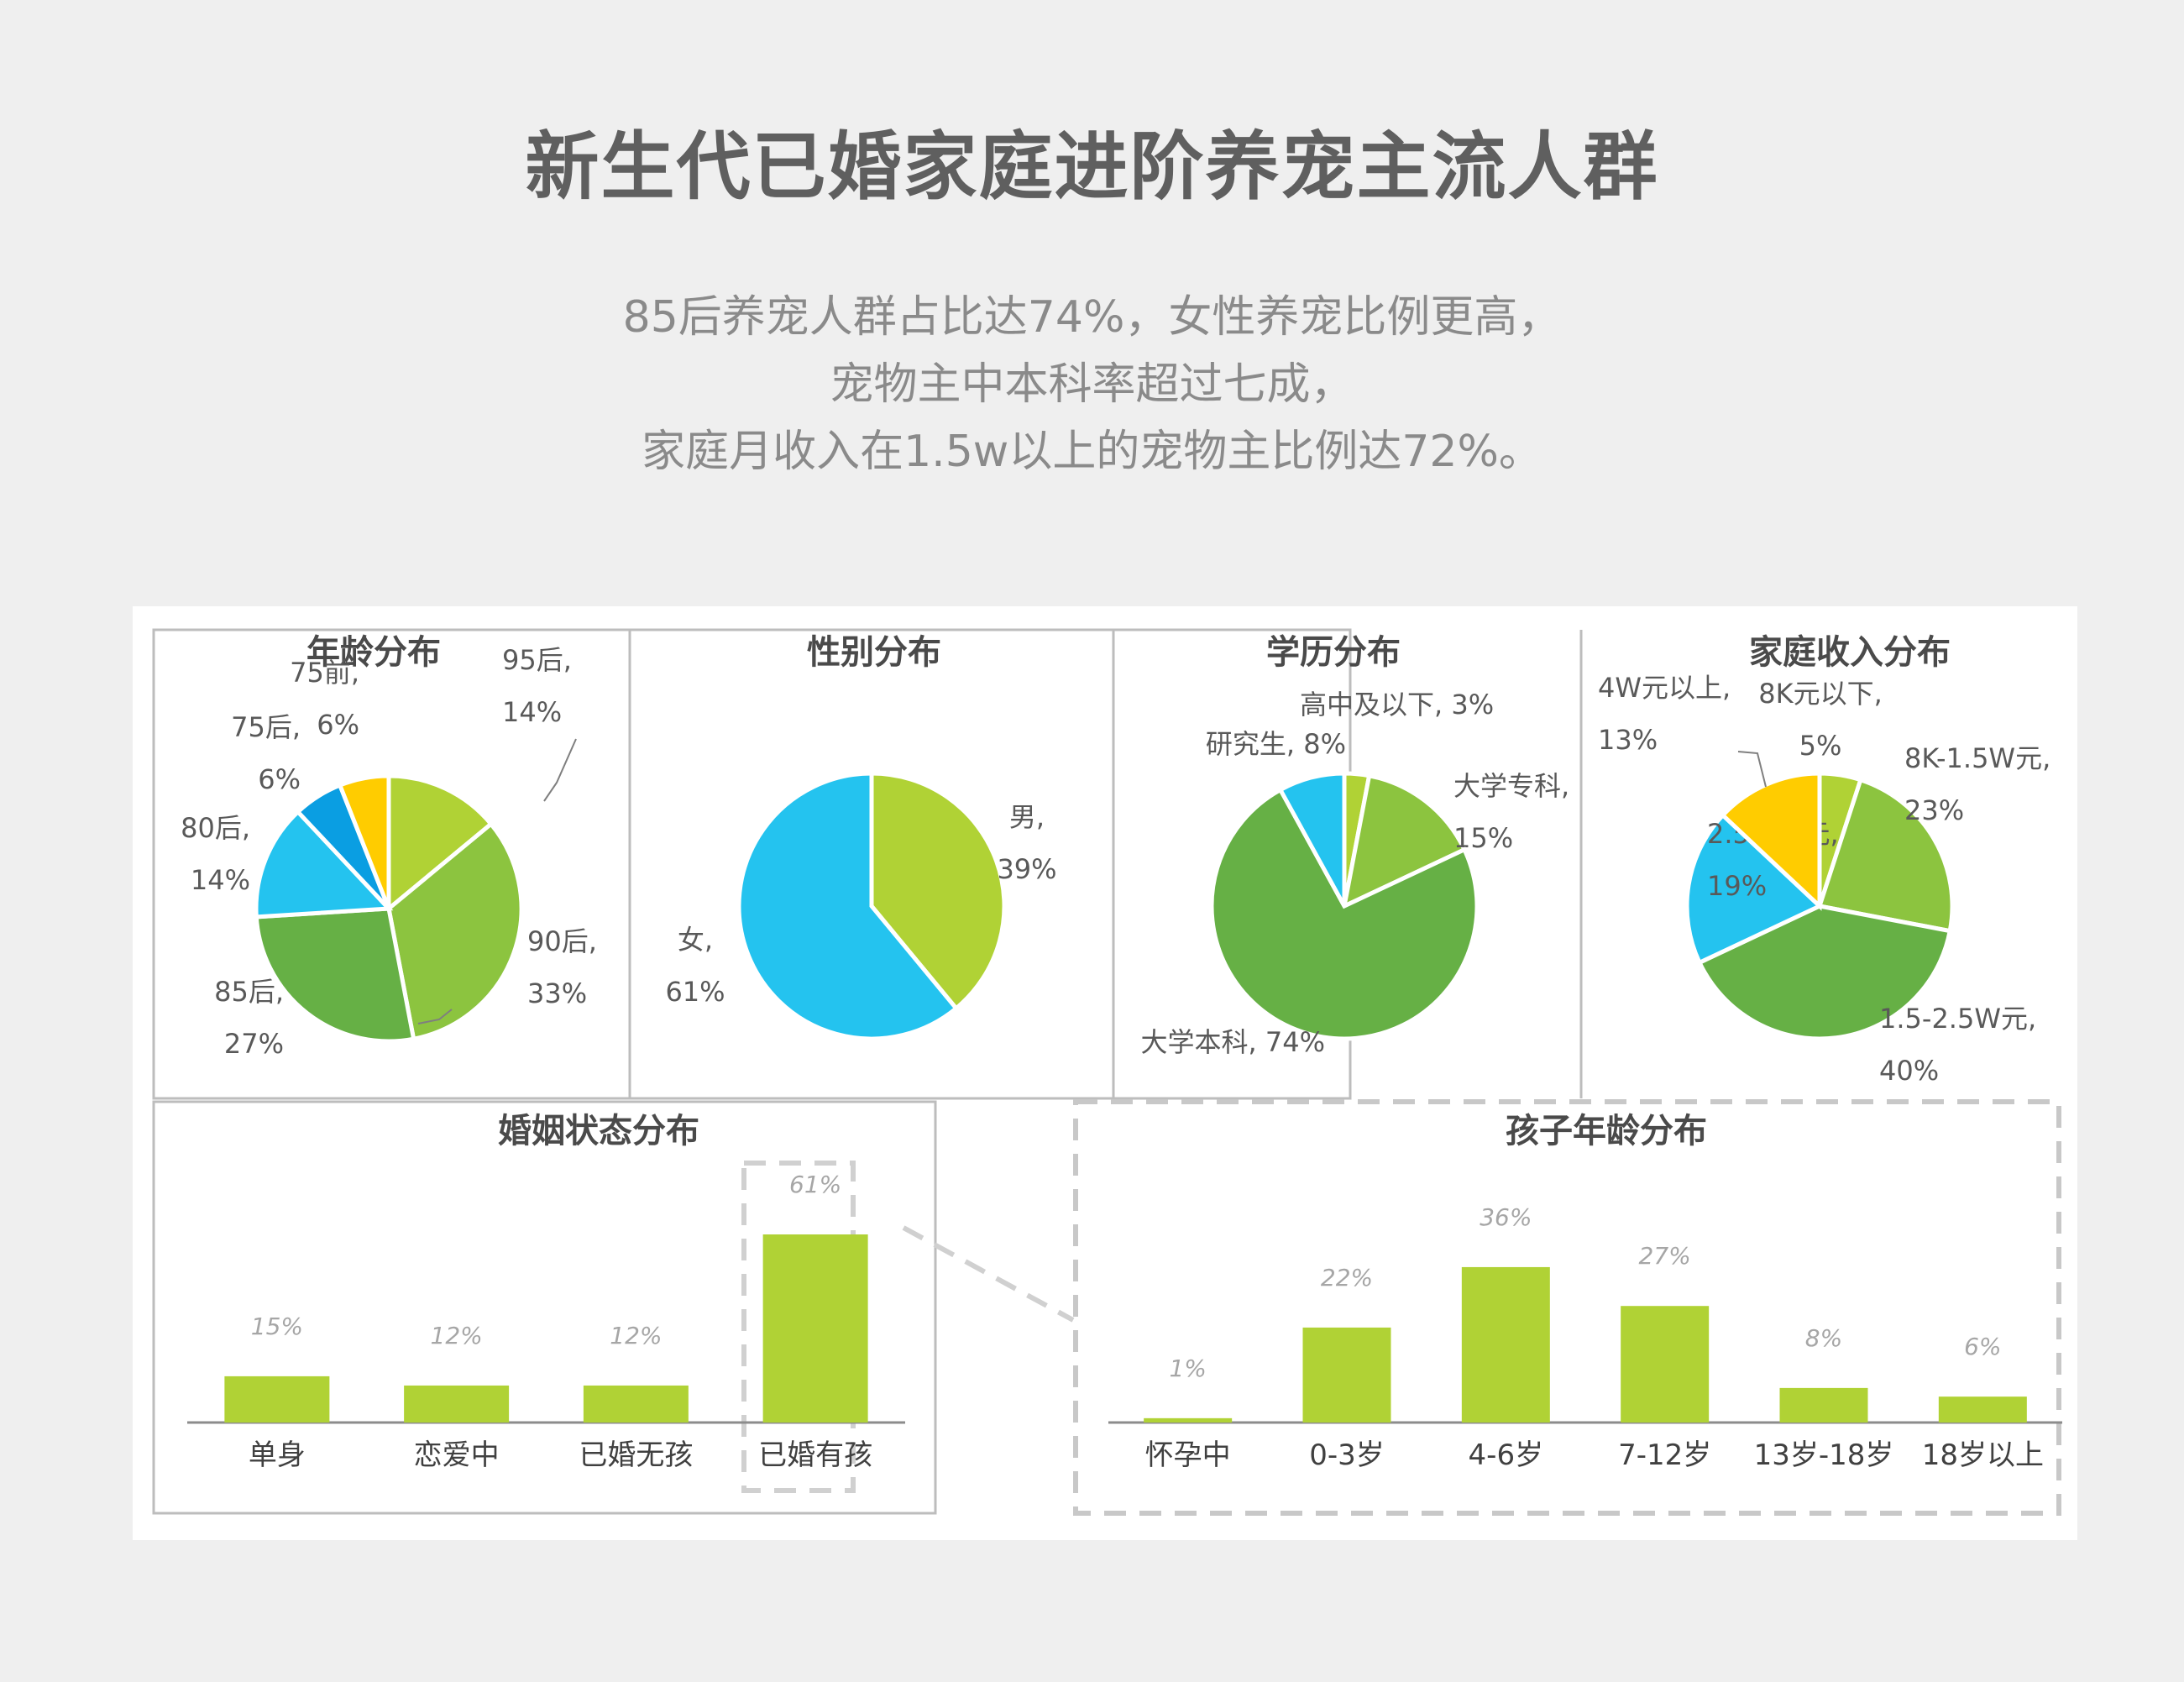  Describe the element at coordinates (1567, 1307) in the screenshot. I see `child-age-frame` at that location.